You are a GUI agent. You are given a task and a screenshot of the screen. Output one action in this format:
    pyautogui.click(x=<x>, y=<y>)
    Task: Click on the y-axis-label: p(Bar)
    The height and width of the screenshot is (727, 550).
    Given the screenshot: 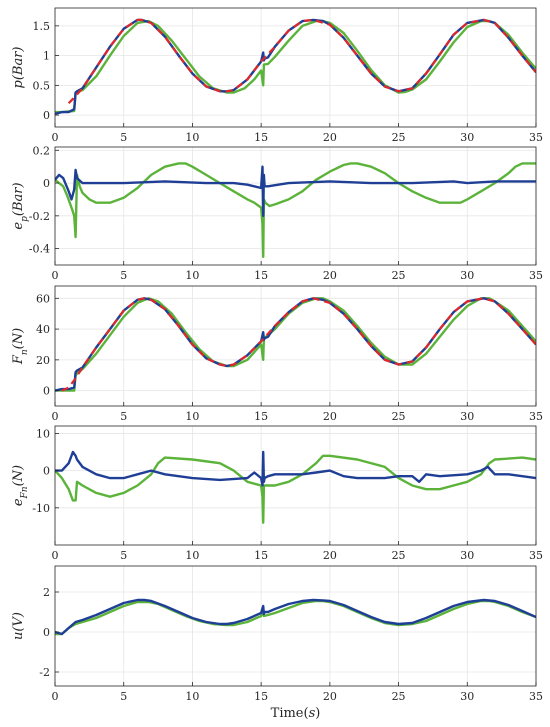 What is the action you would take?
    pyautogui.click(x=18, y=67)
    